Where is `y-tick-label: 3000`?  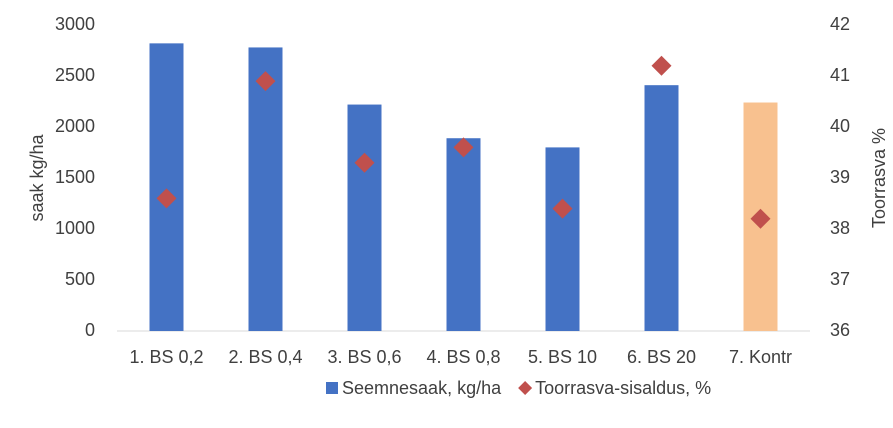
y-tick-label: 3000 is located at coordinates (75, 24).